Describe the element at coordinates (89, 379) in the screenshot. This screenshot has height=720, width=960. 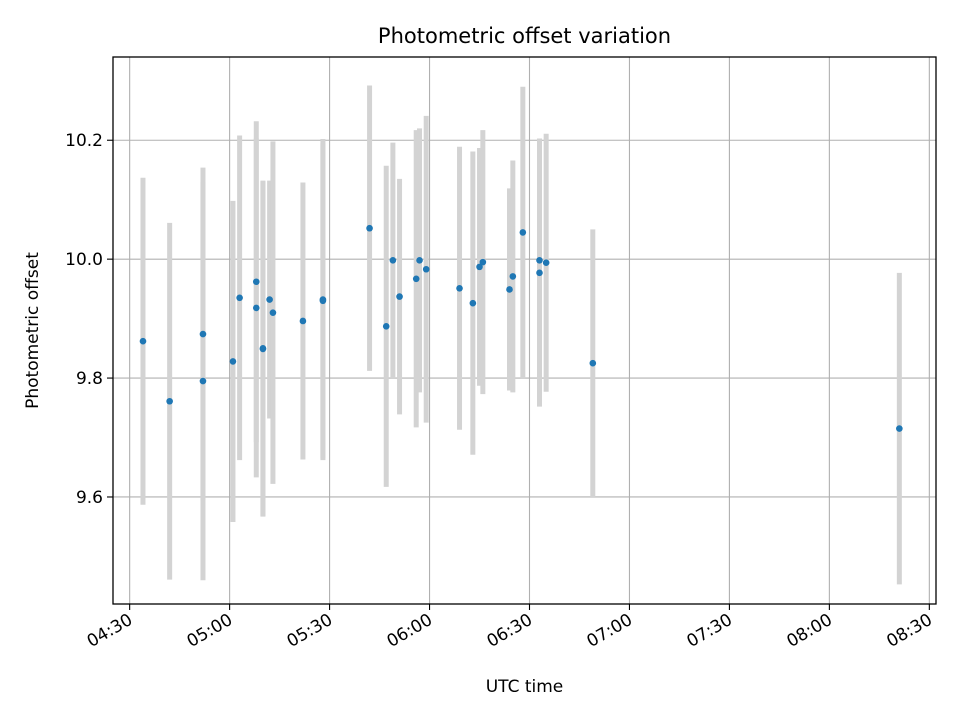
I see `y-tick-label: 9.8` at that location.